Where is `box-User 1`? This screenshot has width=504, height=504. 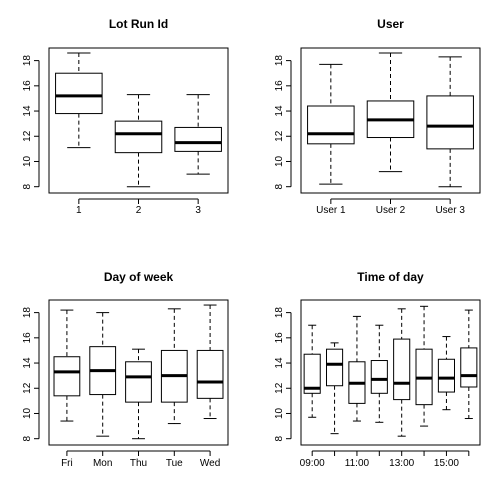
box-User 1 is located at coordinates (331, 124).